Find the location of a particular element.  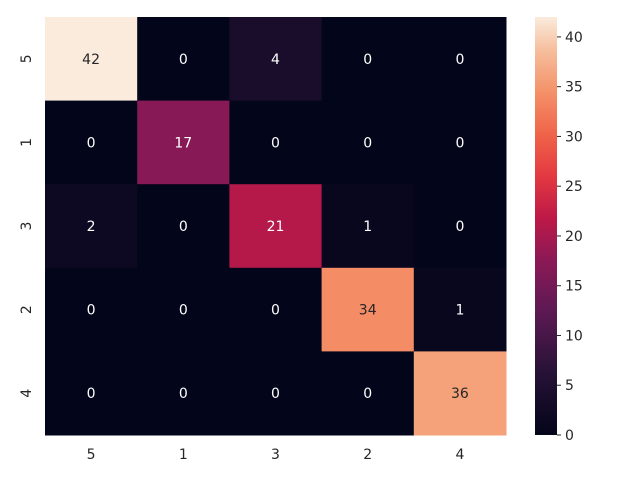

heatmap-cell-r0-c3 is located at coordinates (368, 59).